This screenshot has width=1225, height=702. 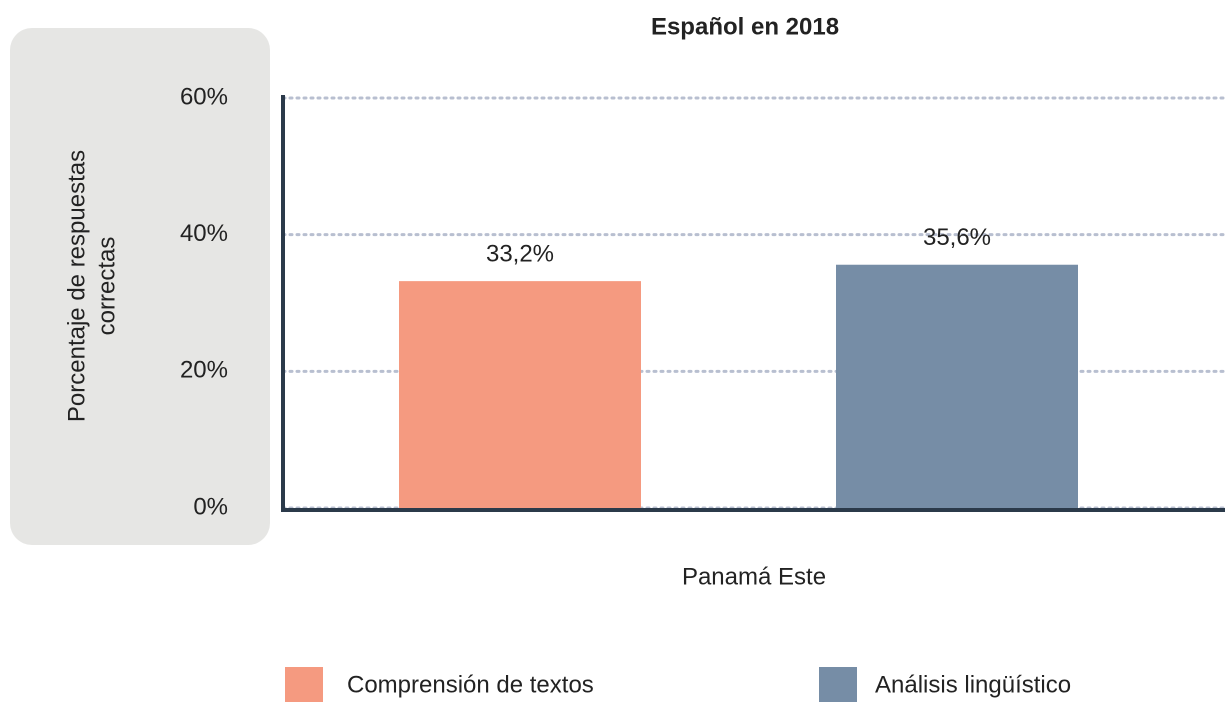 What do you see at coordinates (204, 370) in the screenshot?
I see `y-tick-label: 20%` at bounding box center [204, 370].